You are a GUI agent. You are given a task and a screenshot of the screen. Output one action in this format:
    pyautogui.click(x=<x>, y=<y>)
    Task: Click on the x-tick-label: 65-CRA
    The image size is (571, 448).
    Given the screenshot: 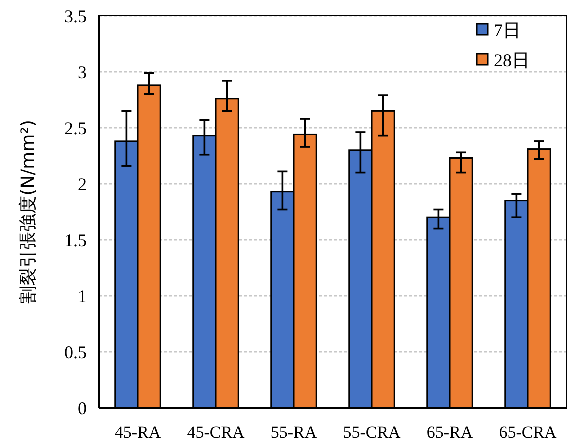 What is the action you would take?
    pyautogui.click(x=528, y=432)
    